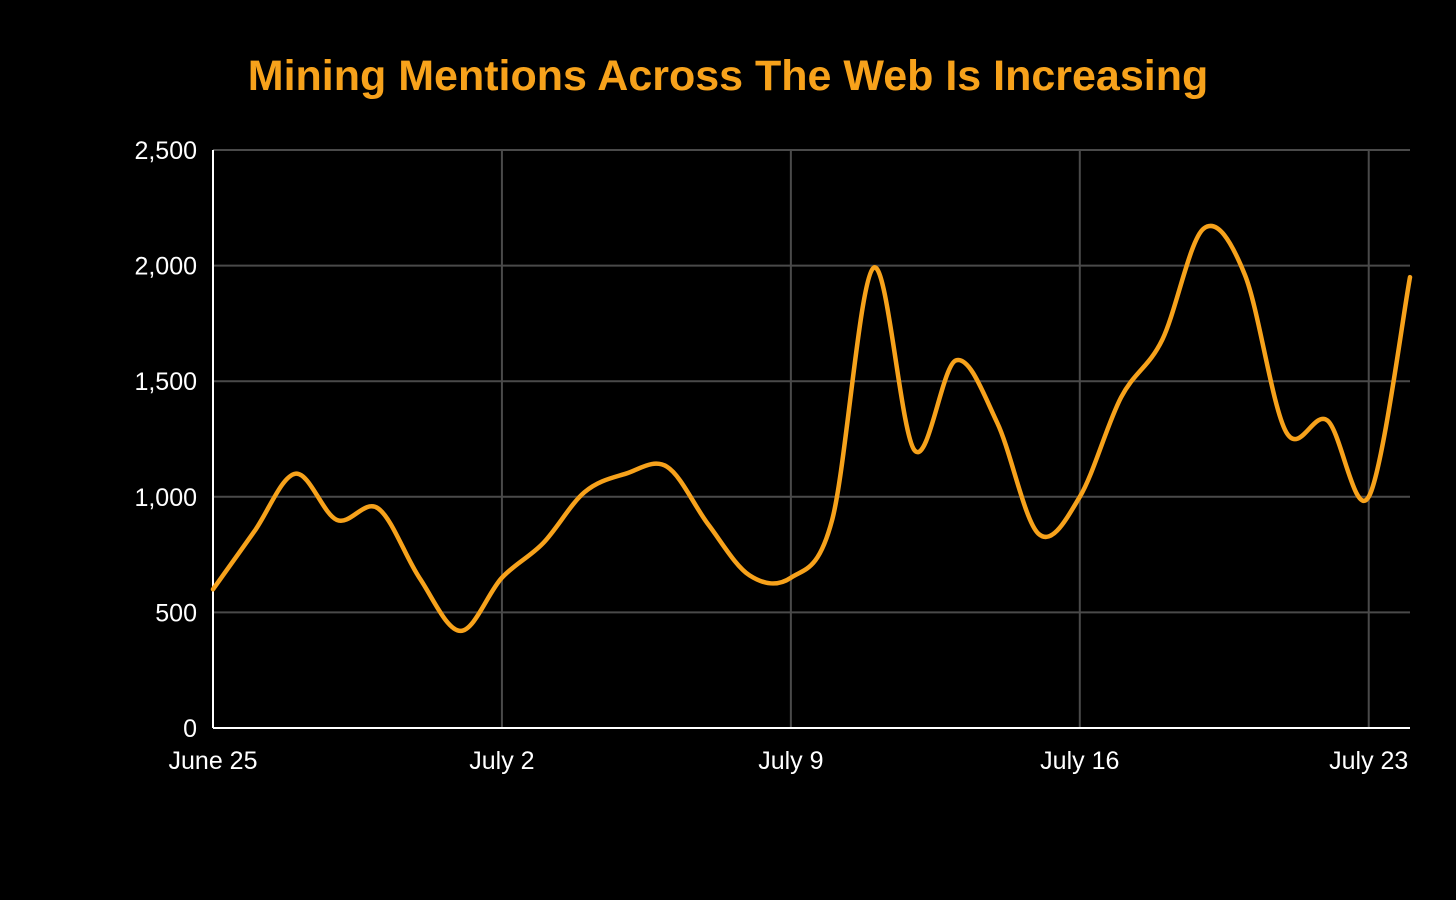 The width and height of the screenshot is (1456, 900). Describe the element at coordinates (790, 761) in the screenshot. I see `x-tick-label: July 9` at that location.